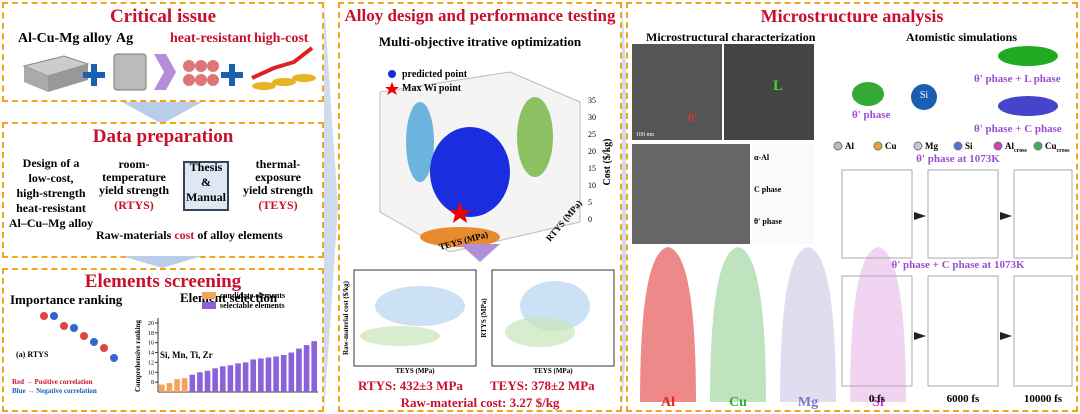 This screenshot has height=414, width=1080. I want to click on label: 100 nm, so click(645, 135).